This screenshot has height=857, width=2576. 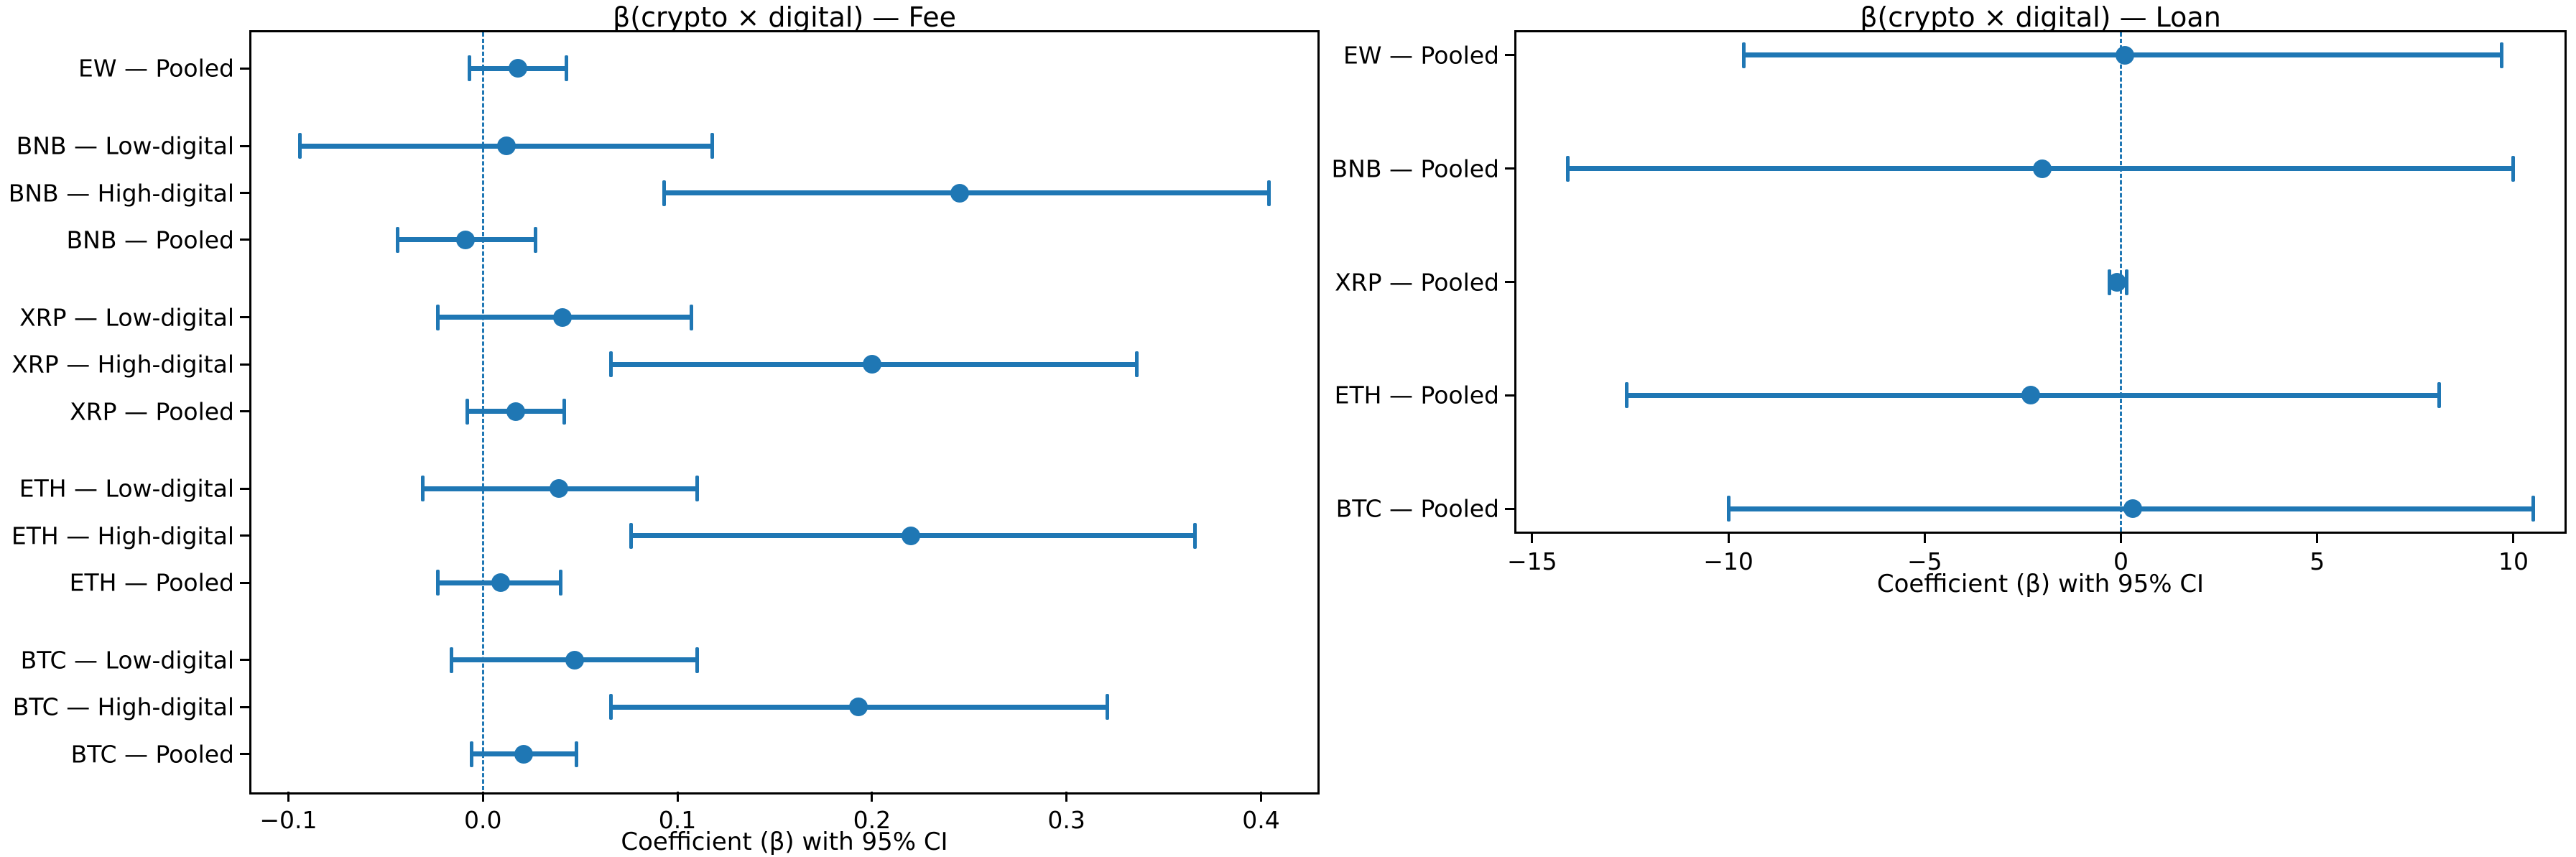 I want to click on plot-title: β(crypto × digital) — Fee, so click(x=784, y=17).